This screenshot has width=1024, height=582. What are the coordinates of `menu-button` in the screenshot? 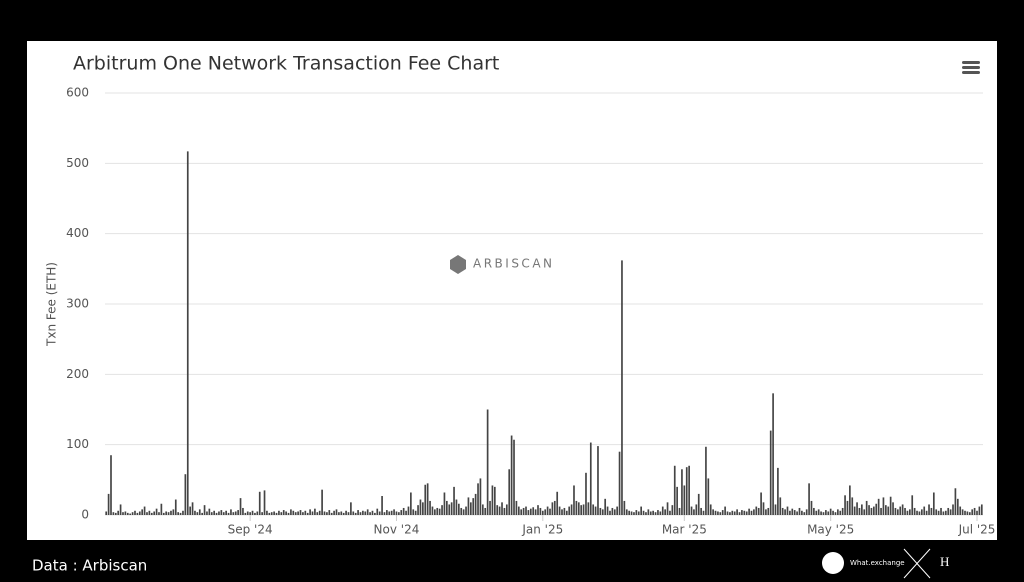 It's located at (971, 67).